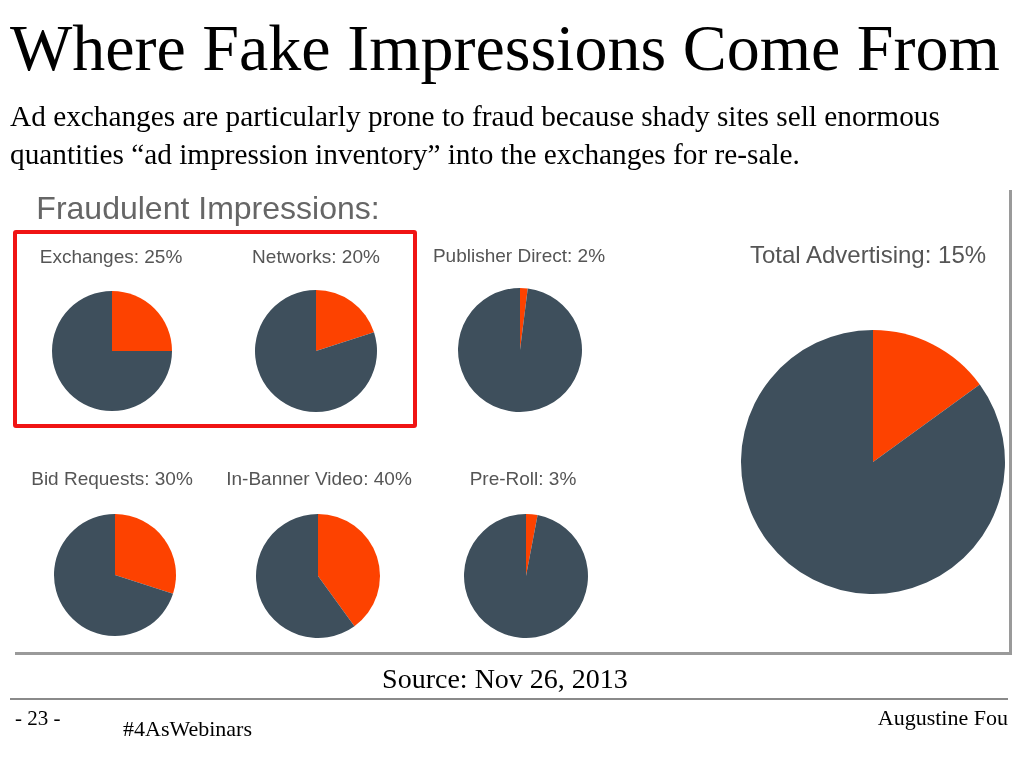 The width and height of the screenshot is (1024, 768). I want to click on chart-title: Exchanges: 25%, so click(111, 256).